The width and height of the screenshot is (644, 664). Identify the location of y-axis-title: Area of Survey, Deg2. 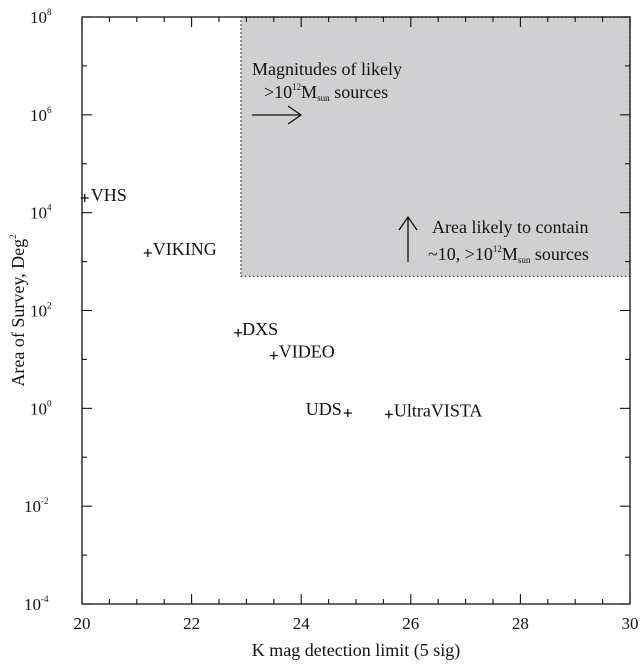
(18, 310).